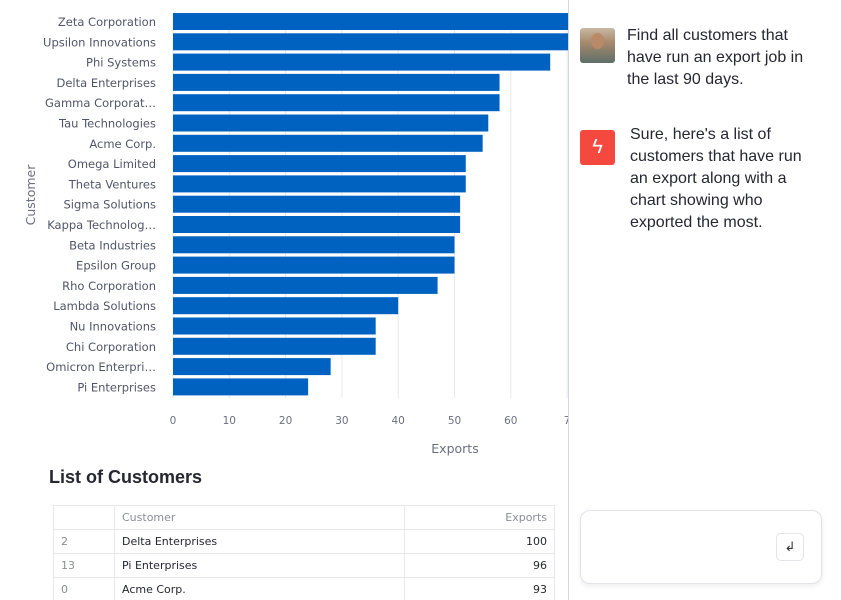  What do you see at coordinates (113, 327) in the screenshot?
I see `y-tick-label: Nu Innovations` at bounding box center [113, 327].